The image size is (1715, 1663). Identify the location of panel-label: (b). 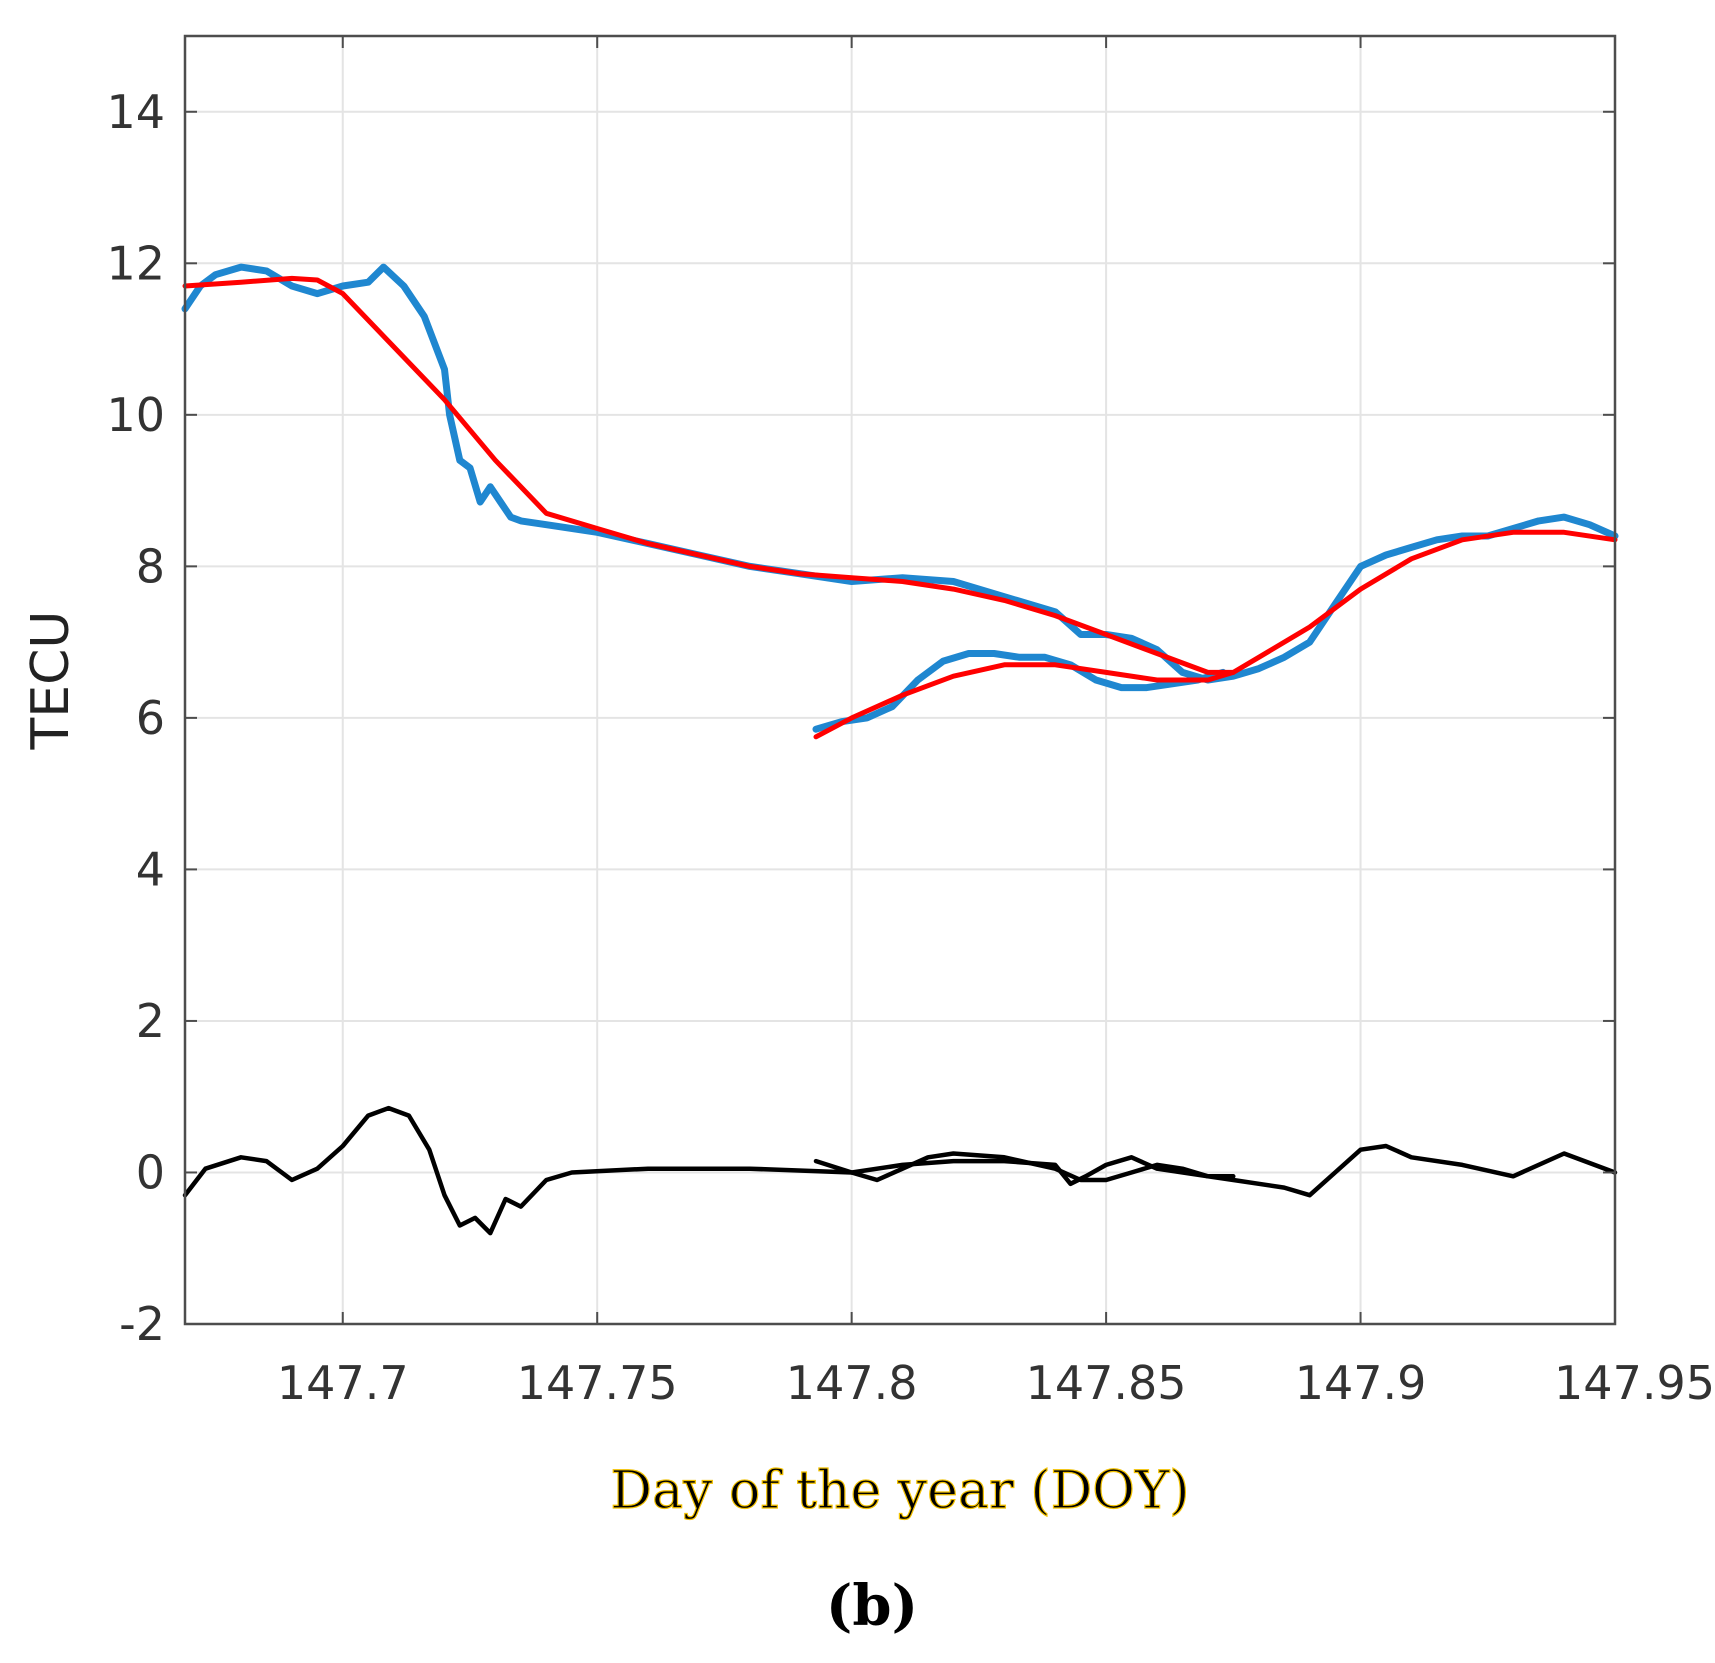
(872, 1606).